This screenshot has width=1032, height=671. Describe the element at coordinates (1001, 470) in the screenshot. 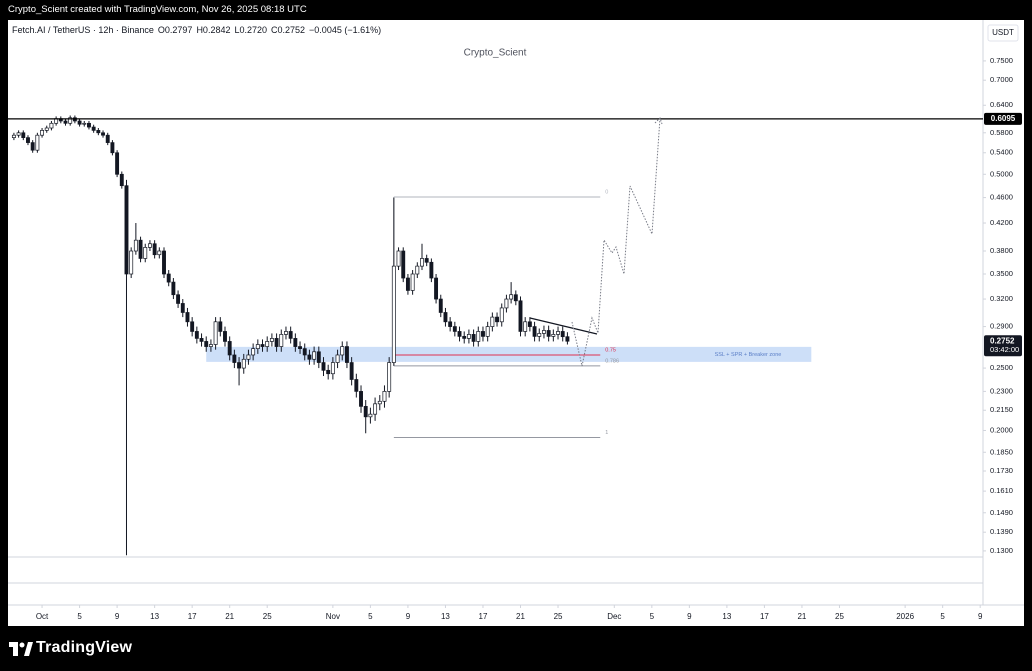

I see `y-tick-label: 0.1730` at that location.